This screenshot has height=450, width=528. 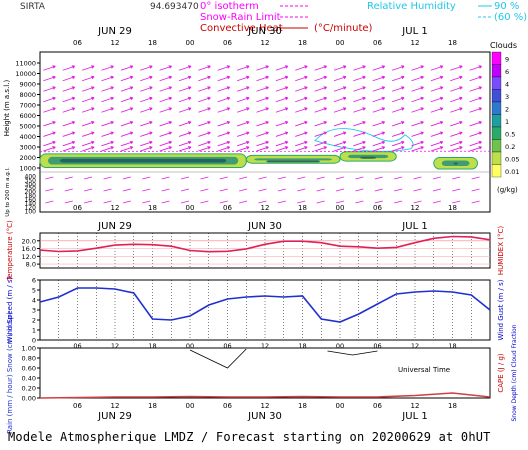 What do you see at coordinates (29, 349) in the screenshot?
I see `y-tick-label: 1.00` at bounding box center [29, 349].